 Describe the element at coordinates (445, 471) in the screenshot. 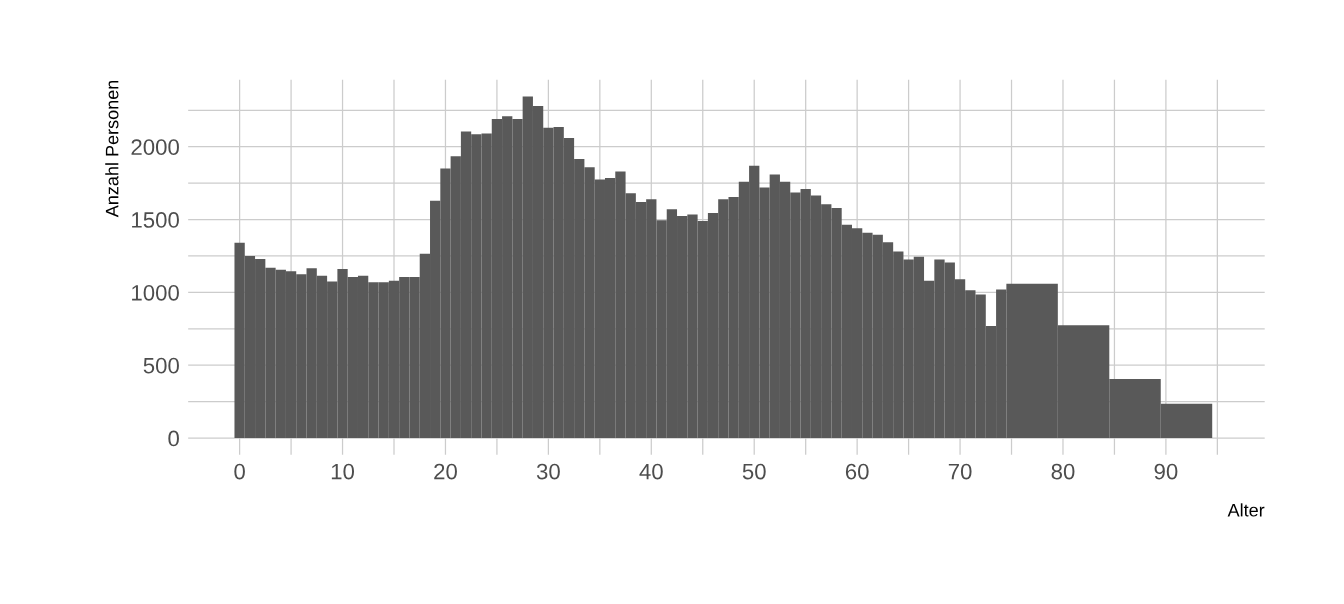

I see `x-tick-label: 20` at that location.